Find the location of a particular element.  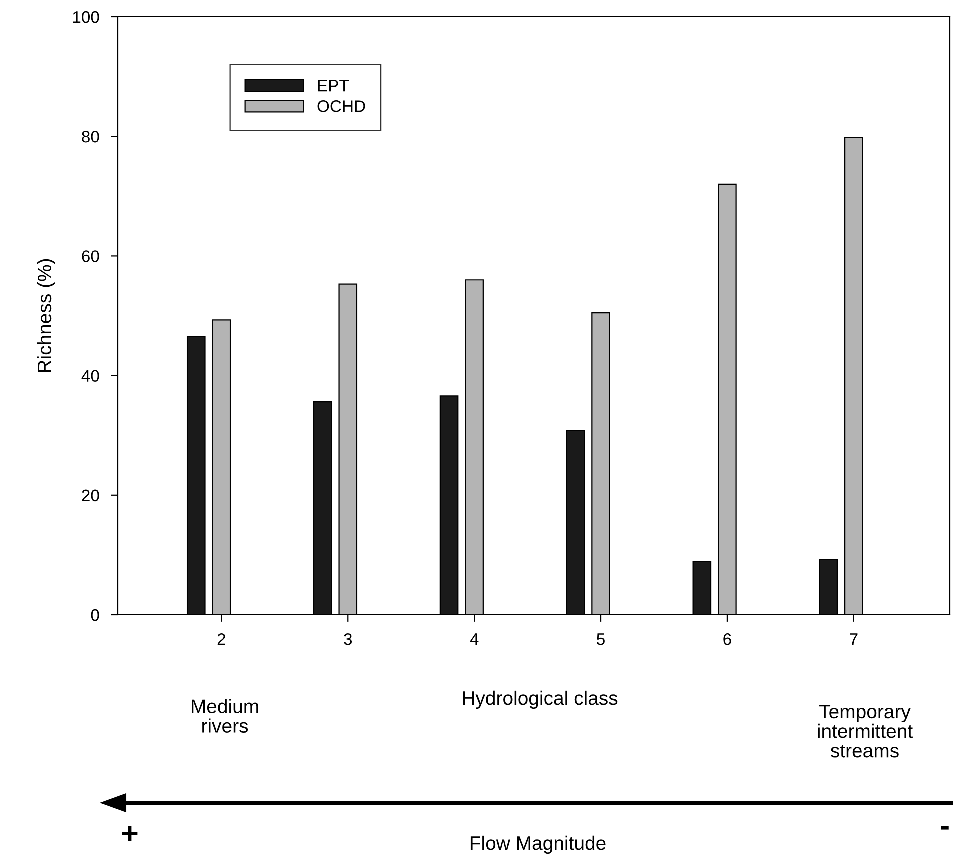

x-tick-label: 3 is located at coordinates (348, 639).